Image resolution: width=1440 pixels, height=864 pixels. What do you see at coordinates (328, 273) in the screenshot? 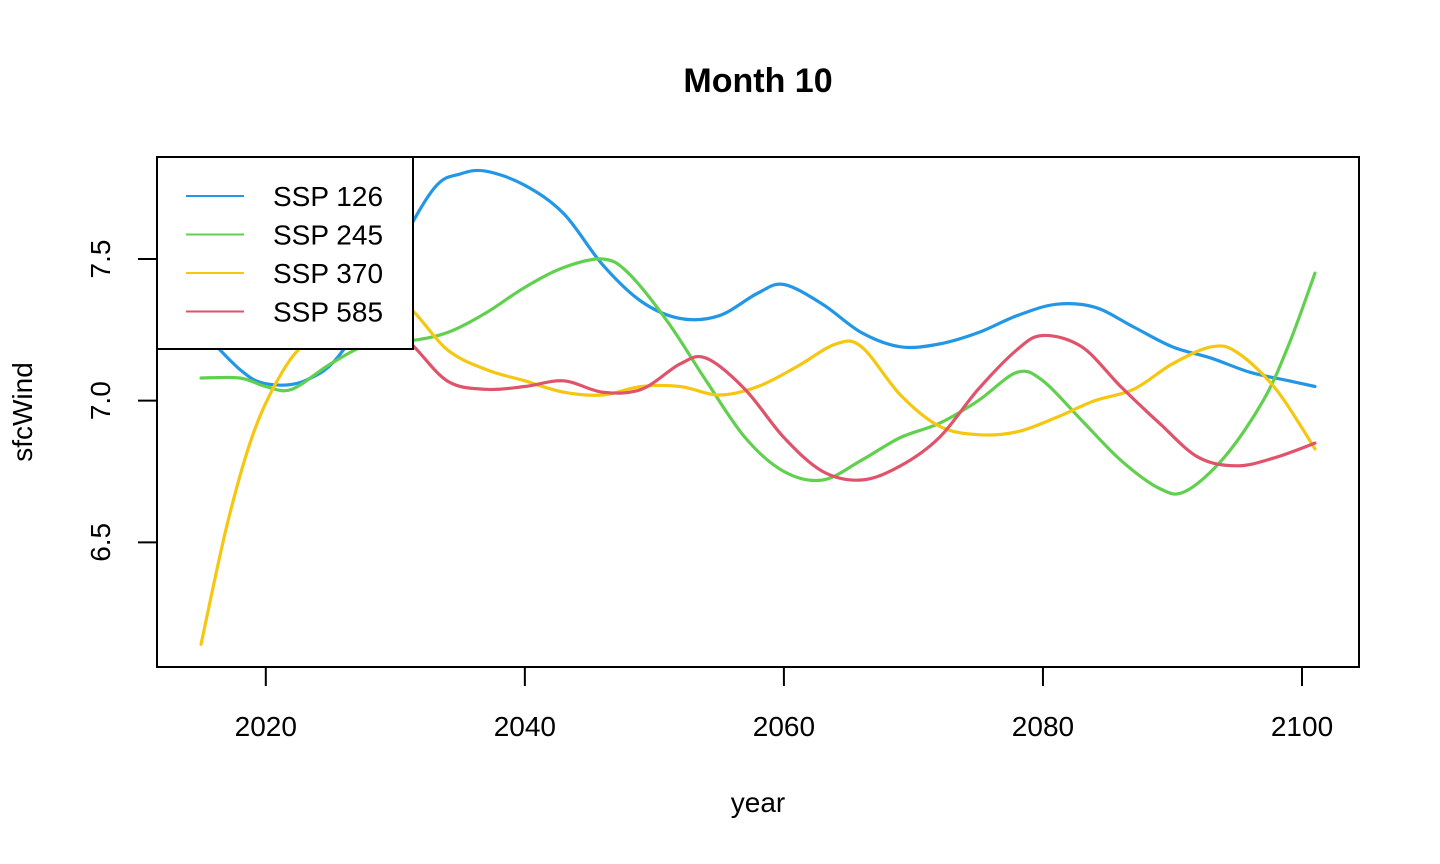
I see `legend-label-ssp-370: SSP 370` at bounding box center [328, 273].